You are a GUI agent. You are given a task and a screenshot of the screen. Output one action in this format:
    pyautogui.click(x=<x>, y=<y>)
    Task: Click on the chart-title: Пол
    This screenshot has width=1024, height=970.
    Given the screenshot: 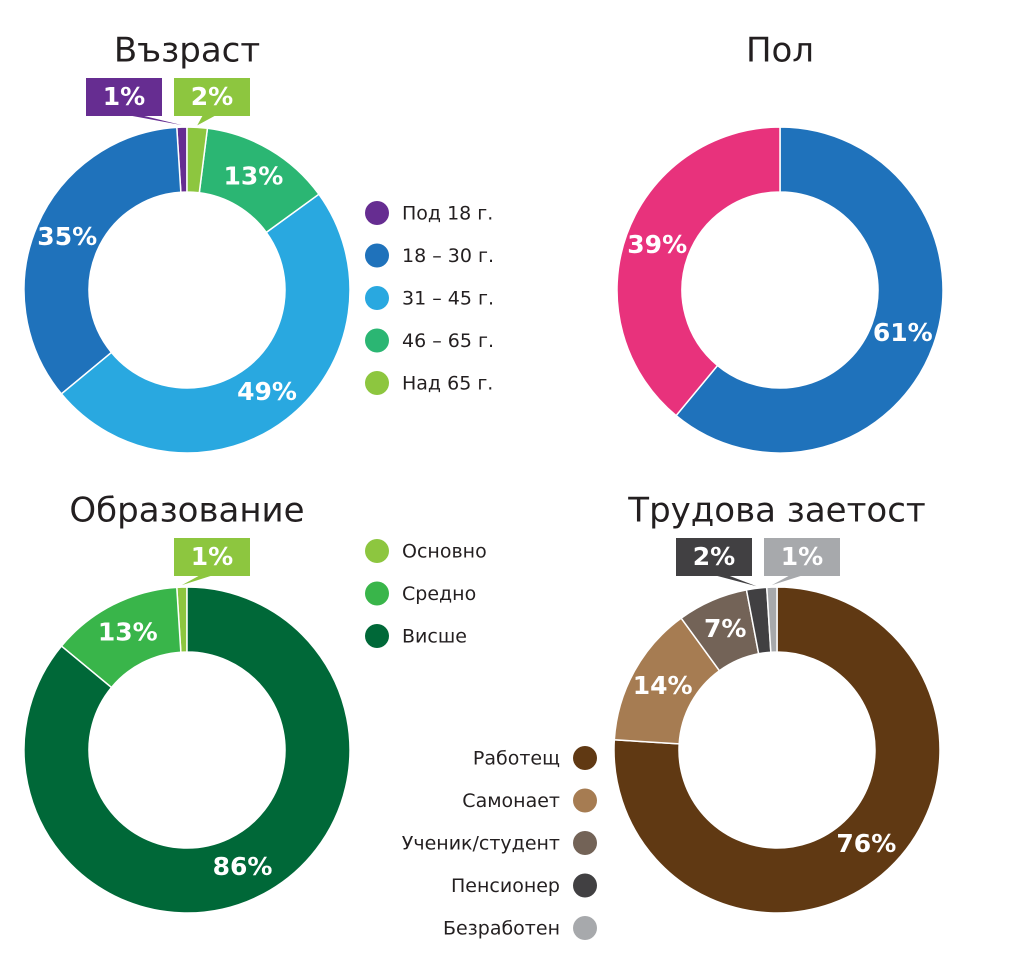 What is the action you would take?
    pyautogui.click(x=780, y=51)
    